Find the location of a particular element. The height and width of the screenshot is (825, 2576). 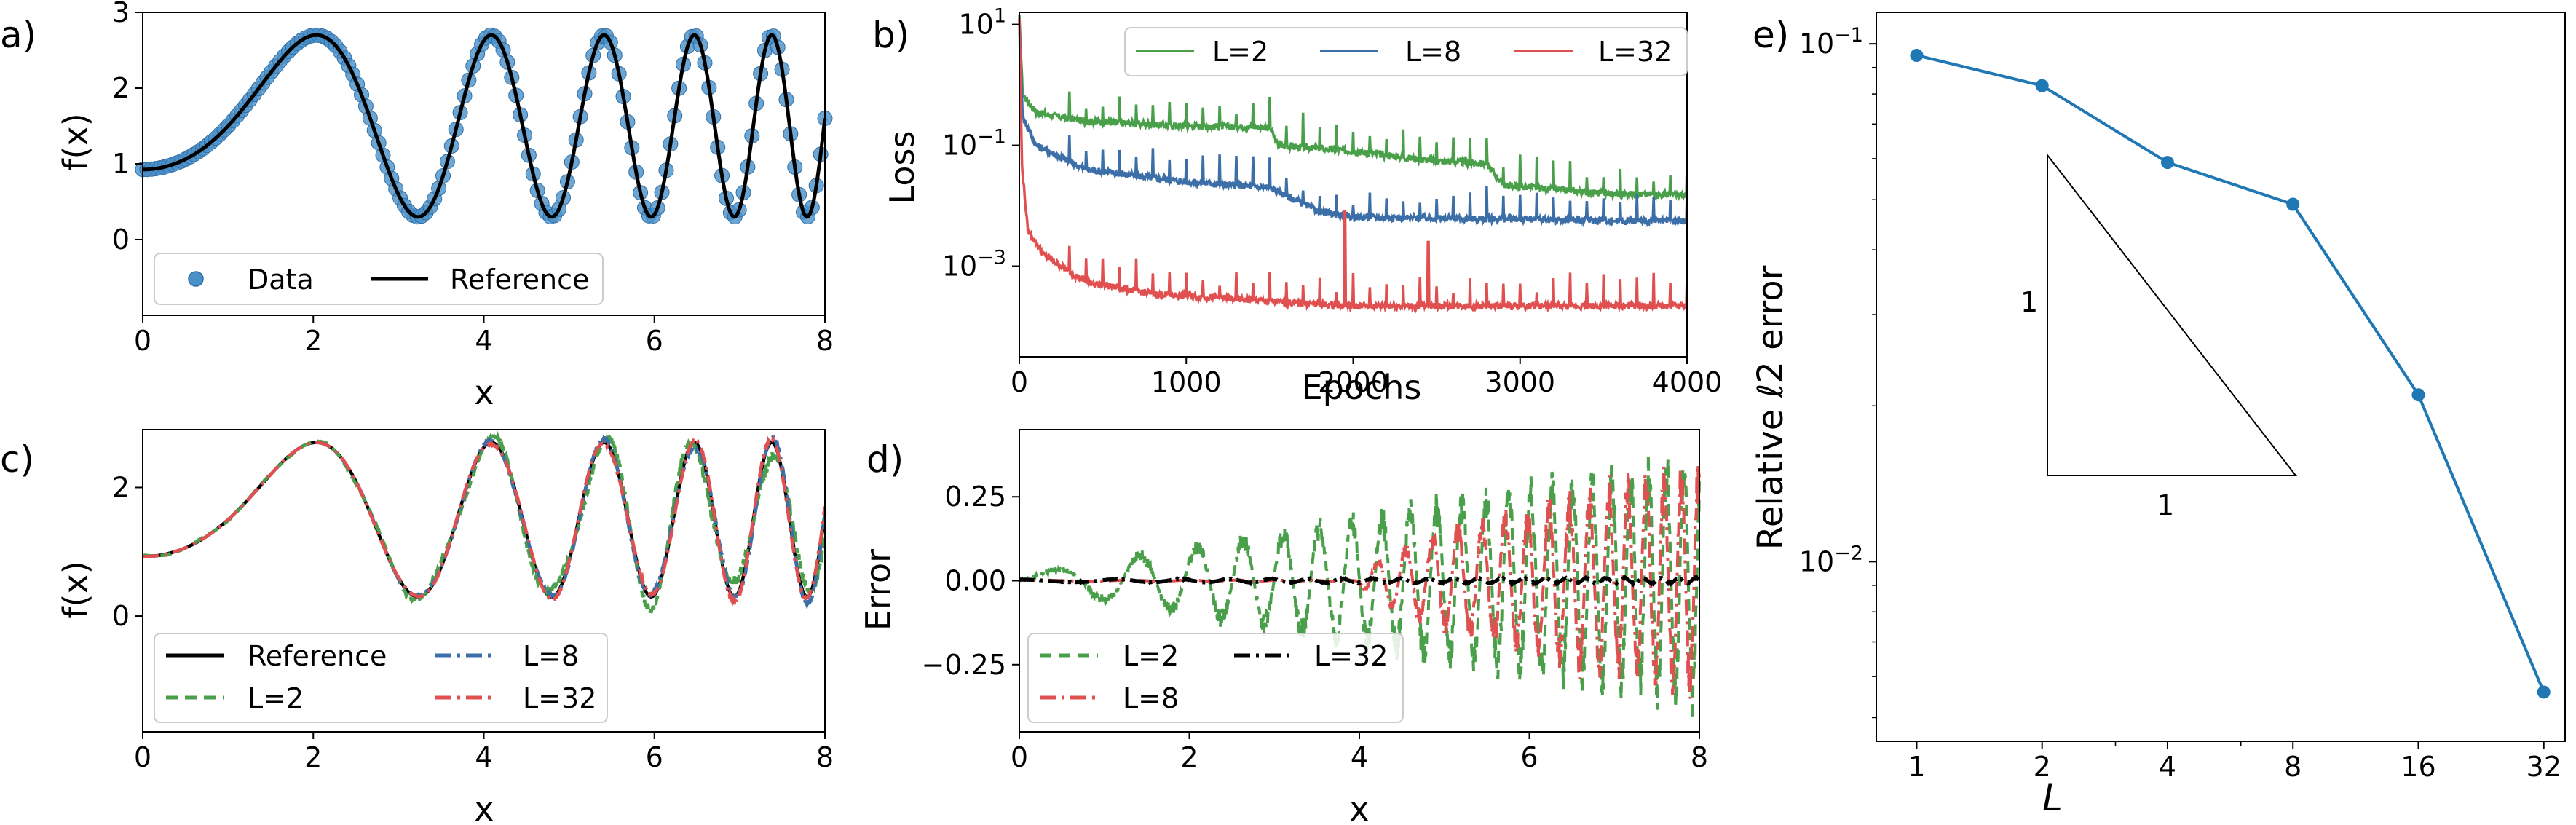

panel-d-axes: 0 2 4 6 8 0.25 0.00 −0.25 is located at coordinates (1315, 601).